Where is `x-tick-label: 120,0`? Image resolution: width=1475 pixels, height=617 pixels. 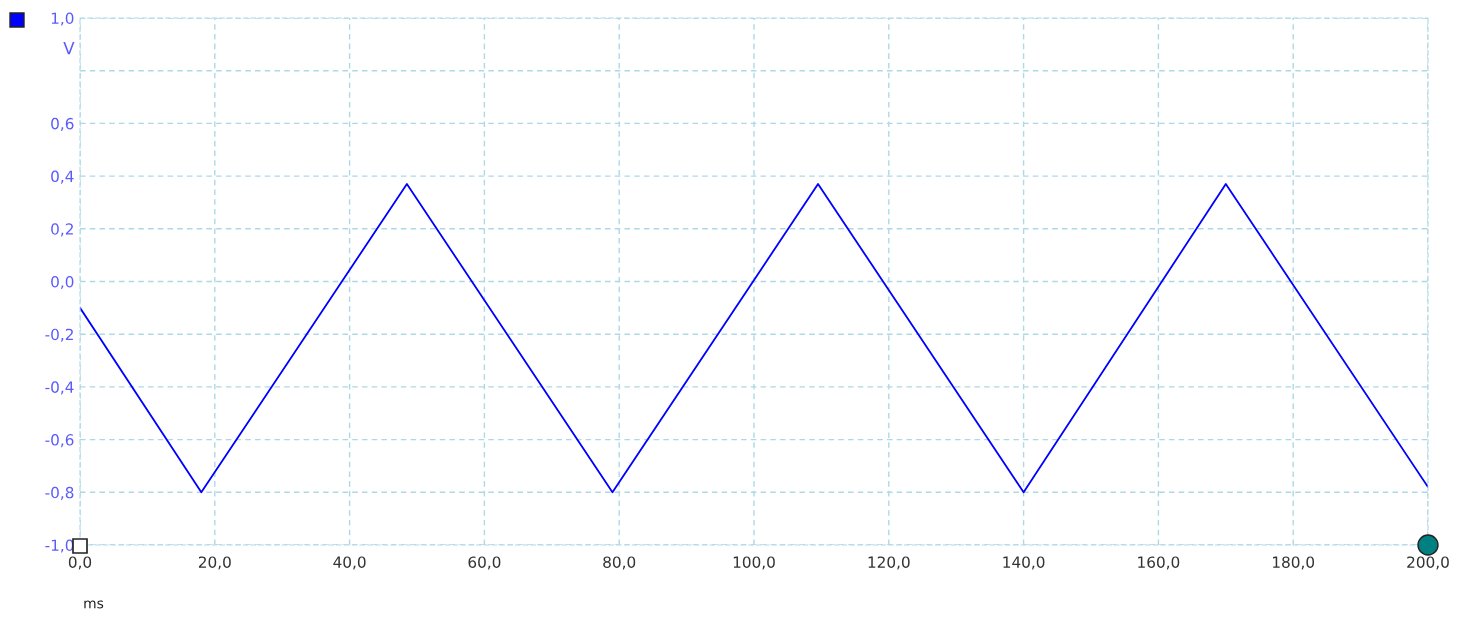 x-tick-label: 120,0 is located at coordinates (889, 563).